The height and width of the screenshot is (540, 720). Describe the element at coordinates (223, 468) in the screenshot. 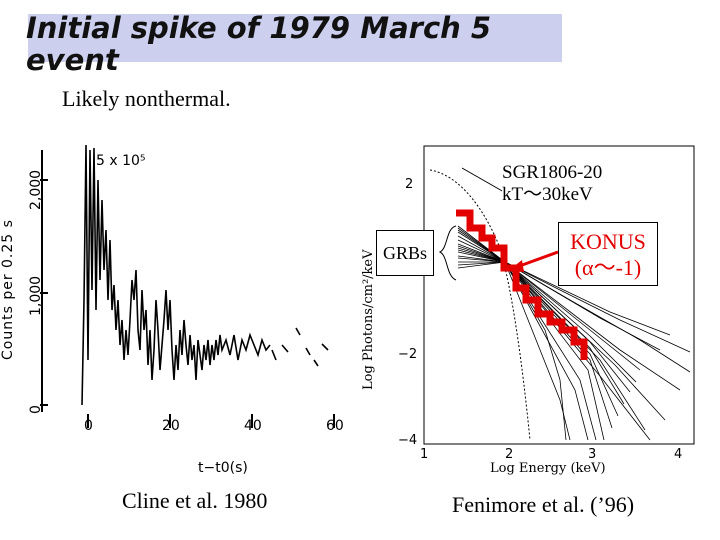

I see `left-x-label: t−t0(s)` at that location.